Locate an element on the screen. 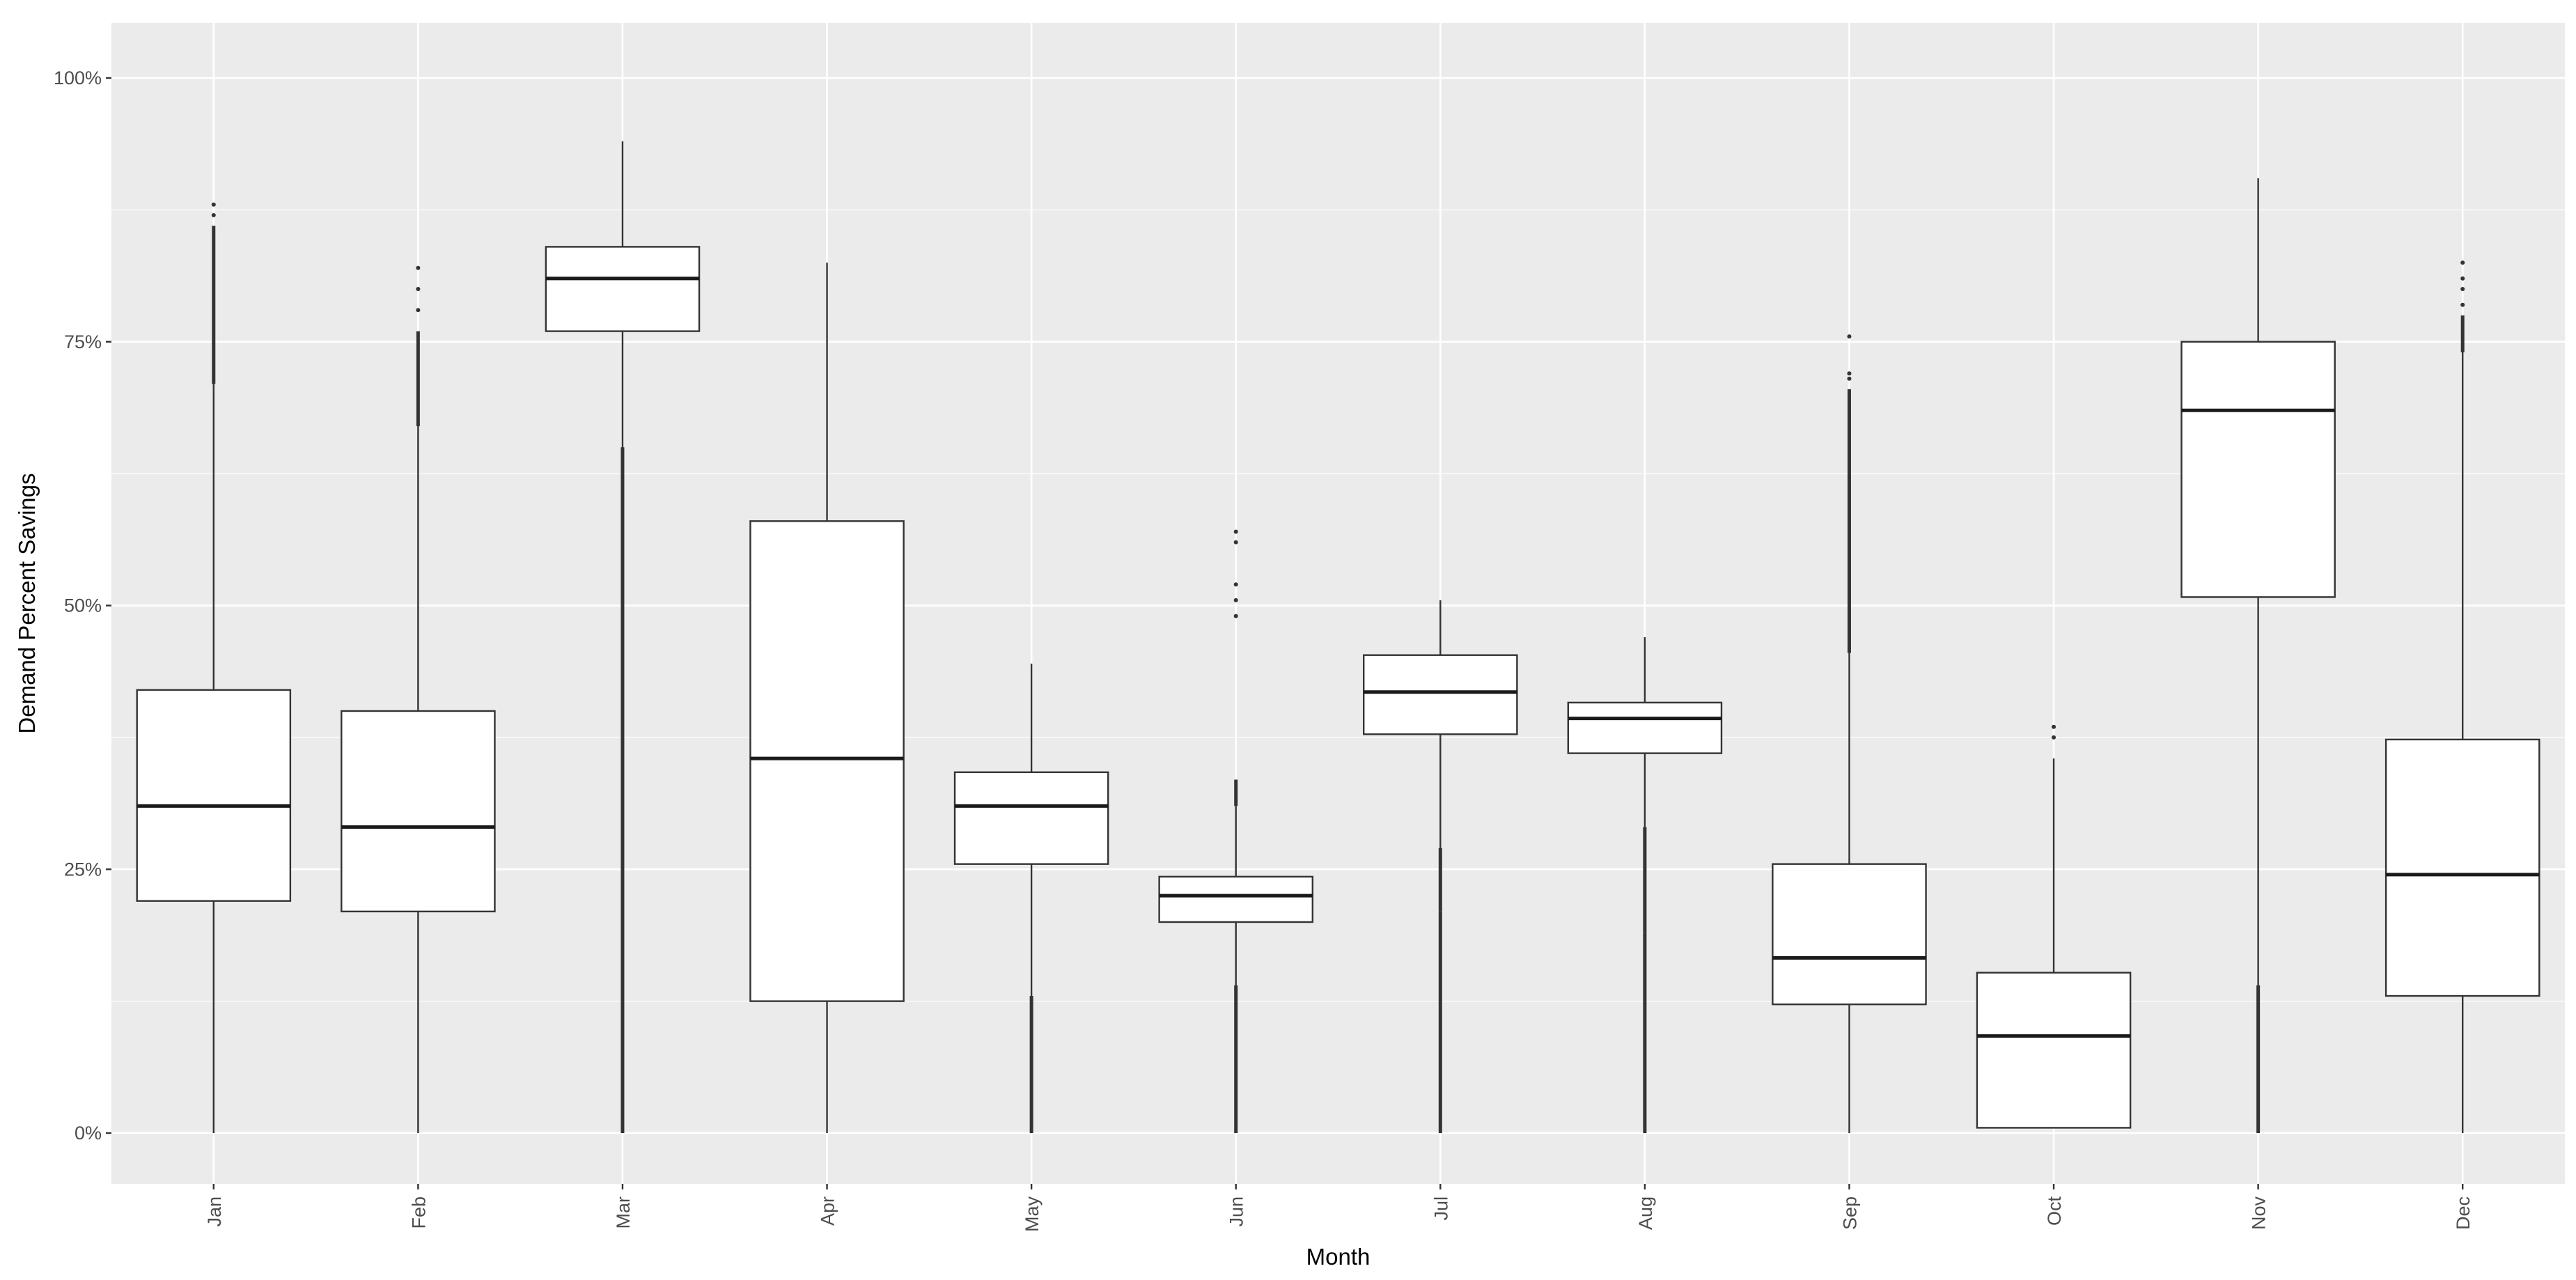 The width and height of the screenshot is (2576, 1280). y-tick-label: 100% is located at coordinates (78, 78).